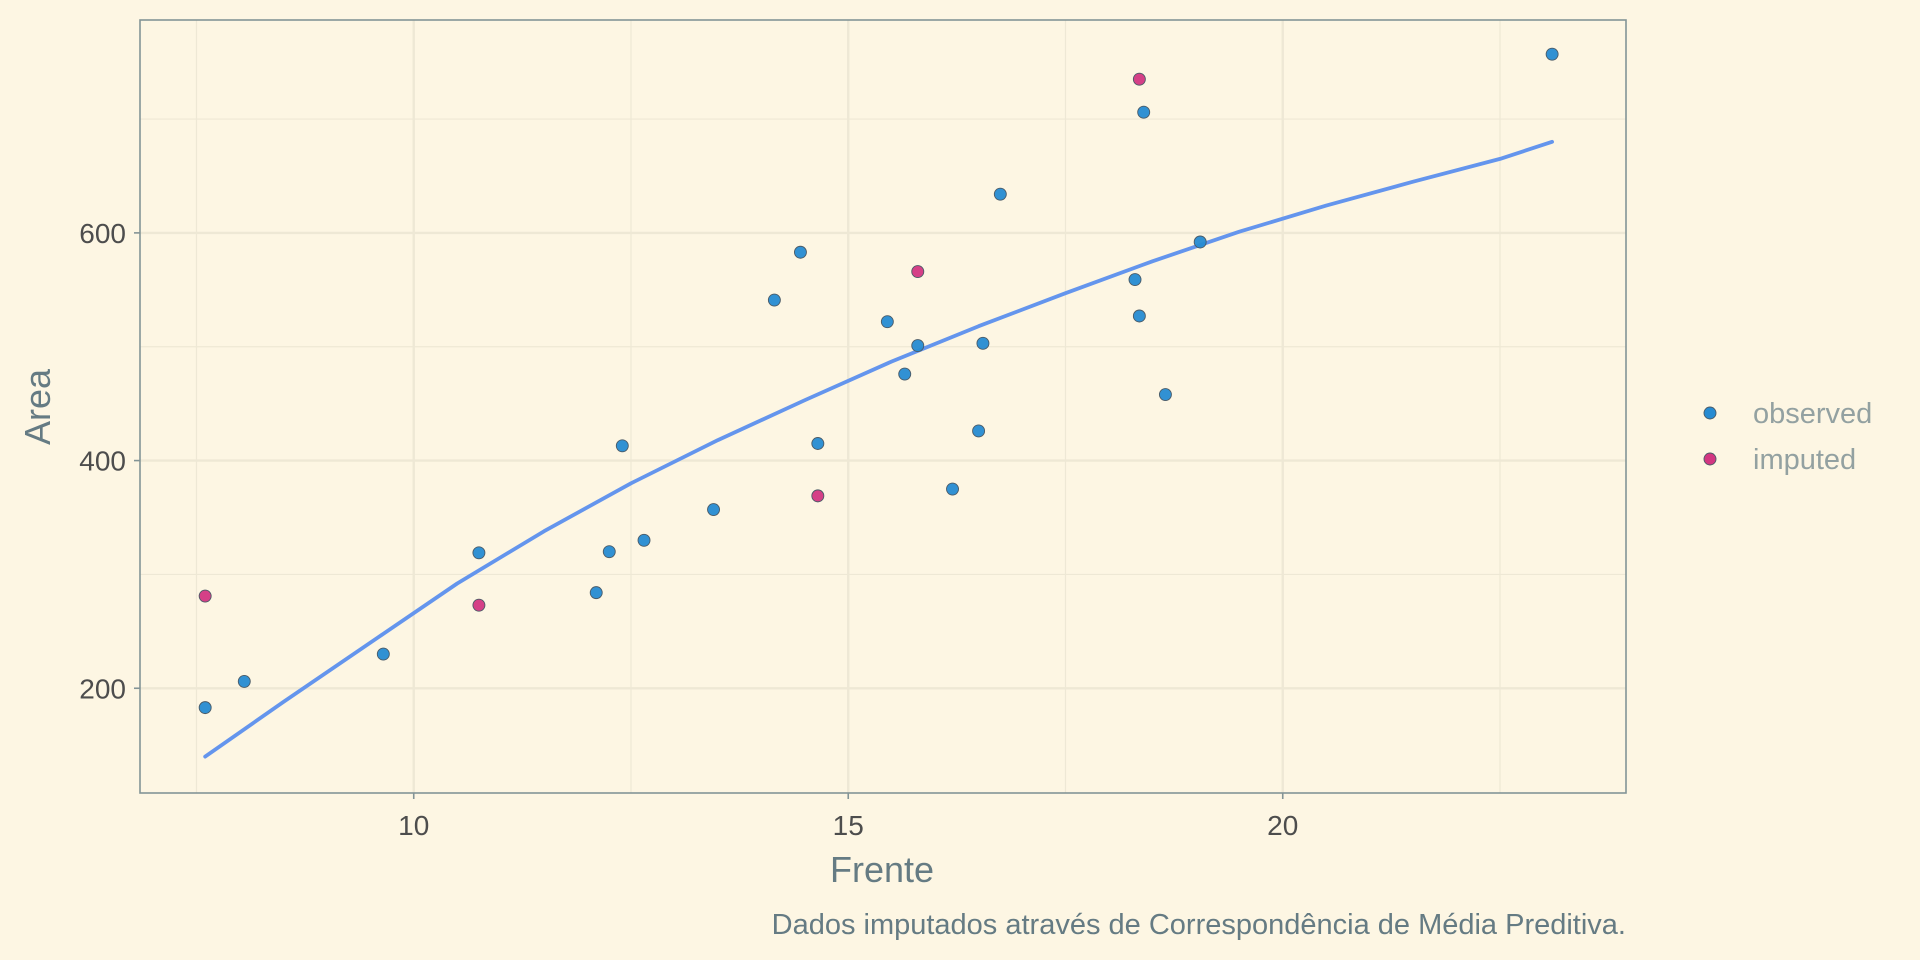  Describe the element at coordinates (413, 825) in the screenshot. I see `x-tick-label: 10` at that location.